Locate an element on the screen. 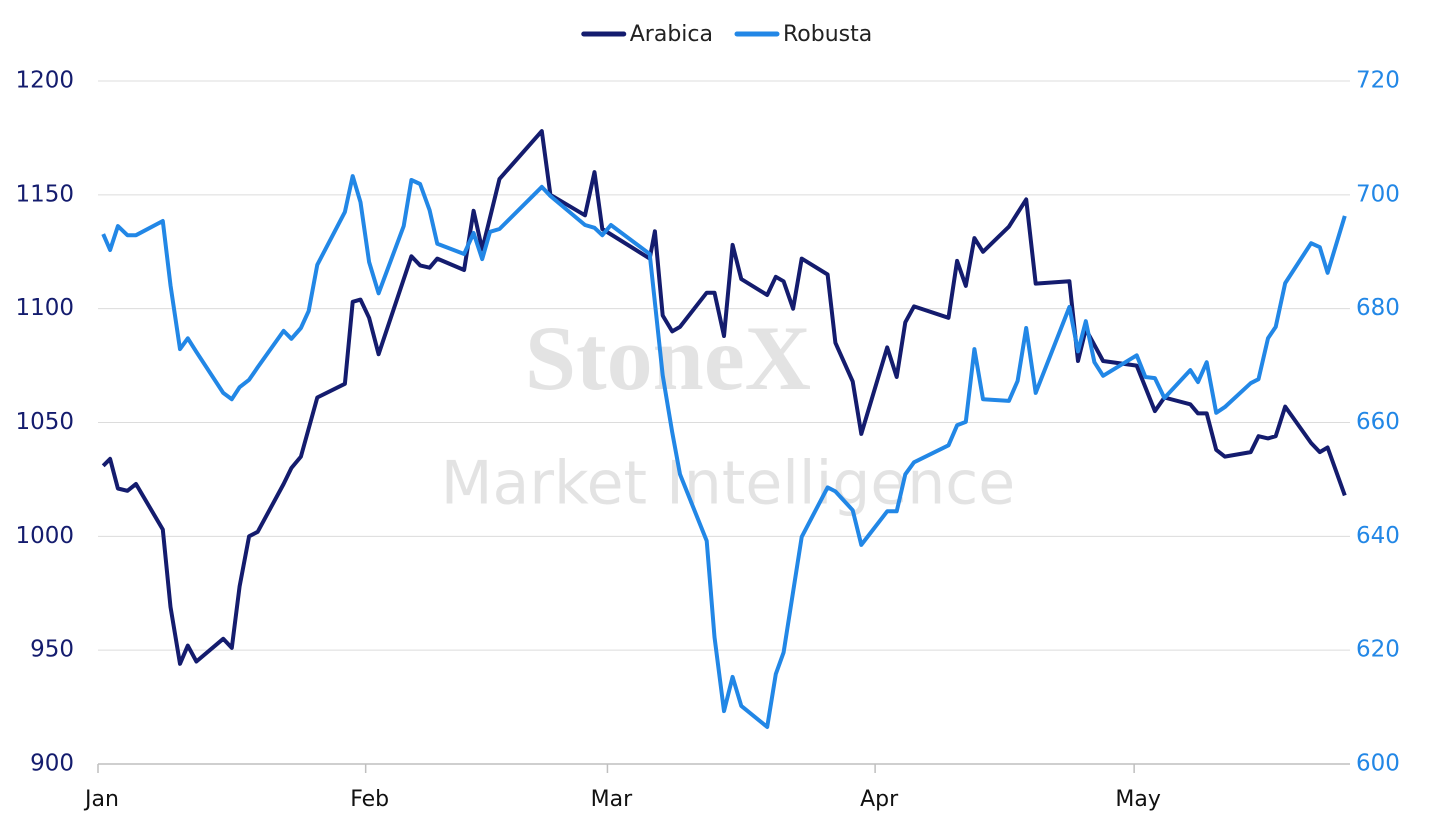 Image resolution: width=1435 pixels, height=827 pixels. legend: Arabica Robusta is located at coordinates (726, 34).